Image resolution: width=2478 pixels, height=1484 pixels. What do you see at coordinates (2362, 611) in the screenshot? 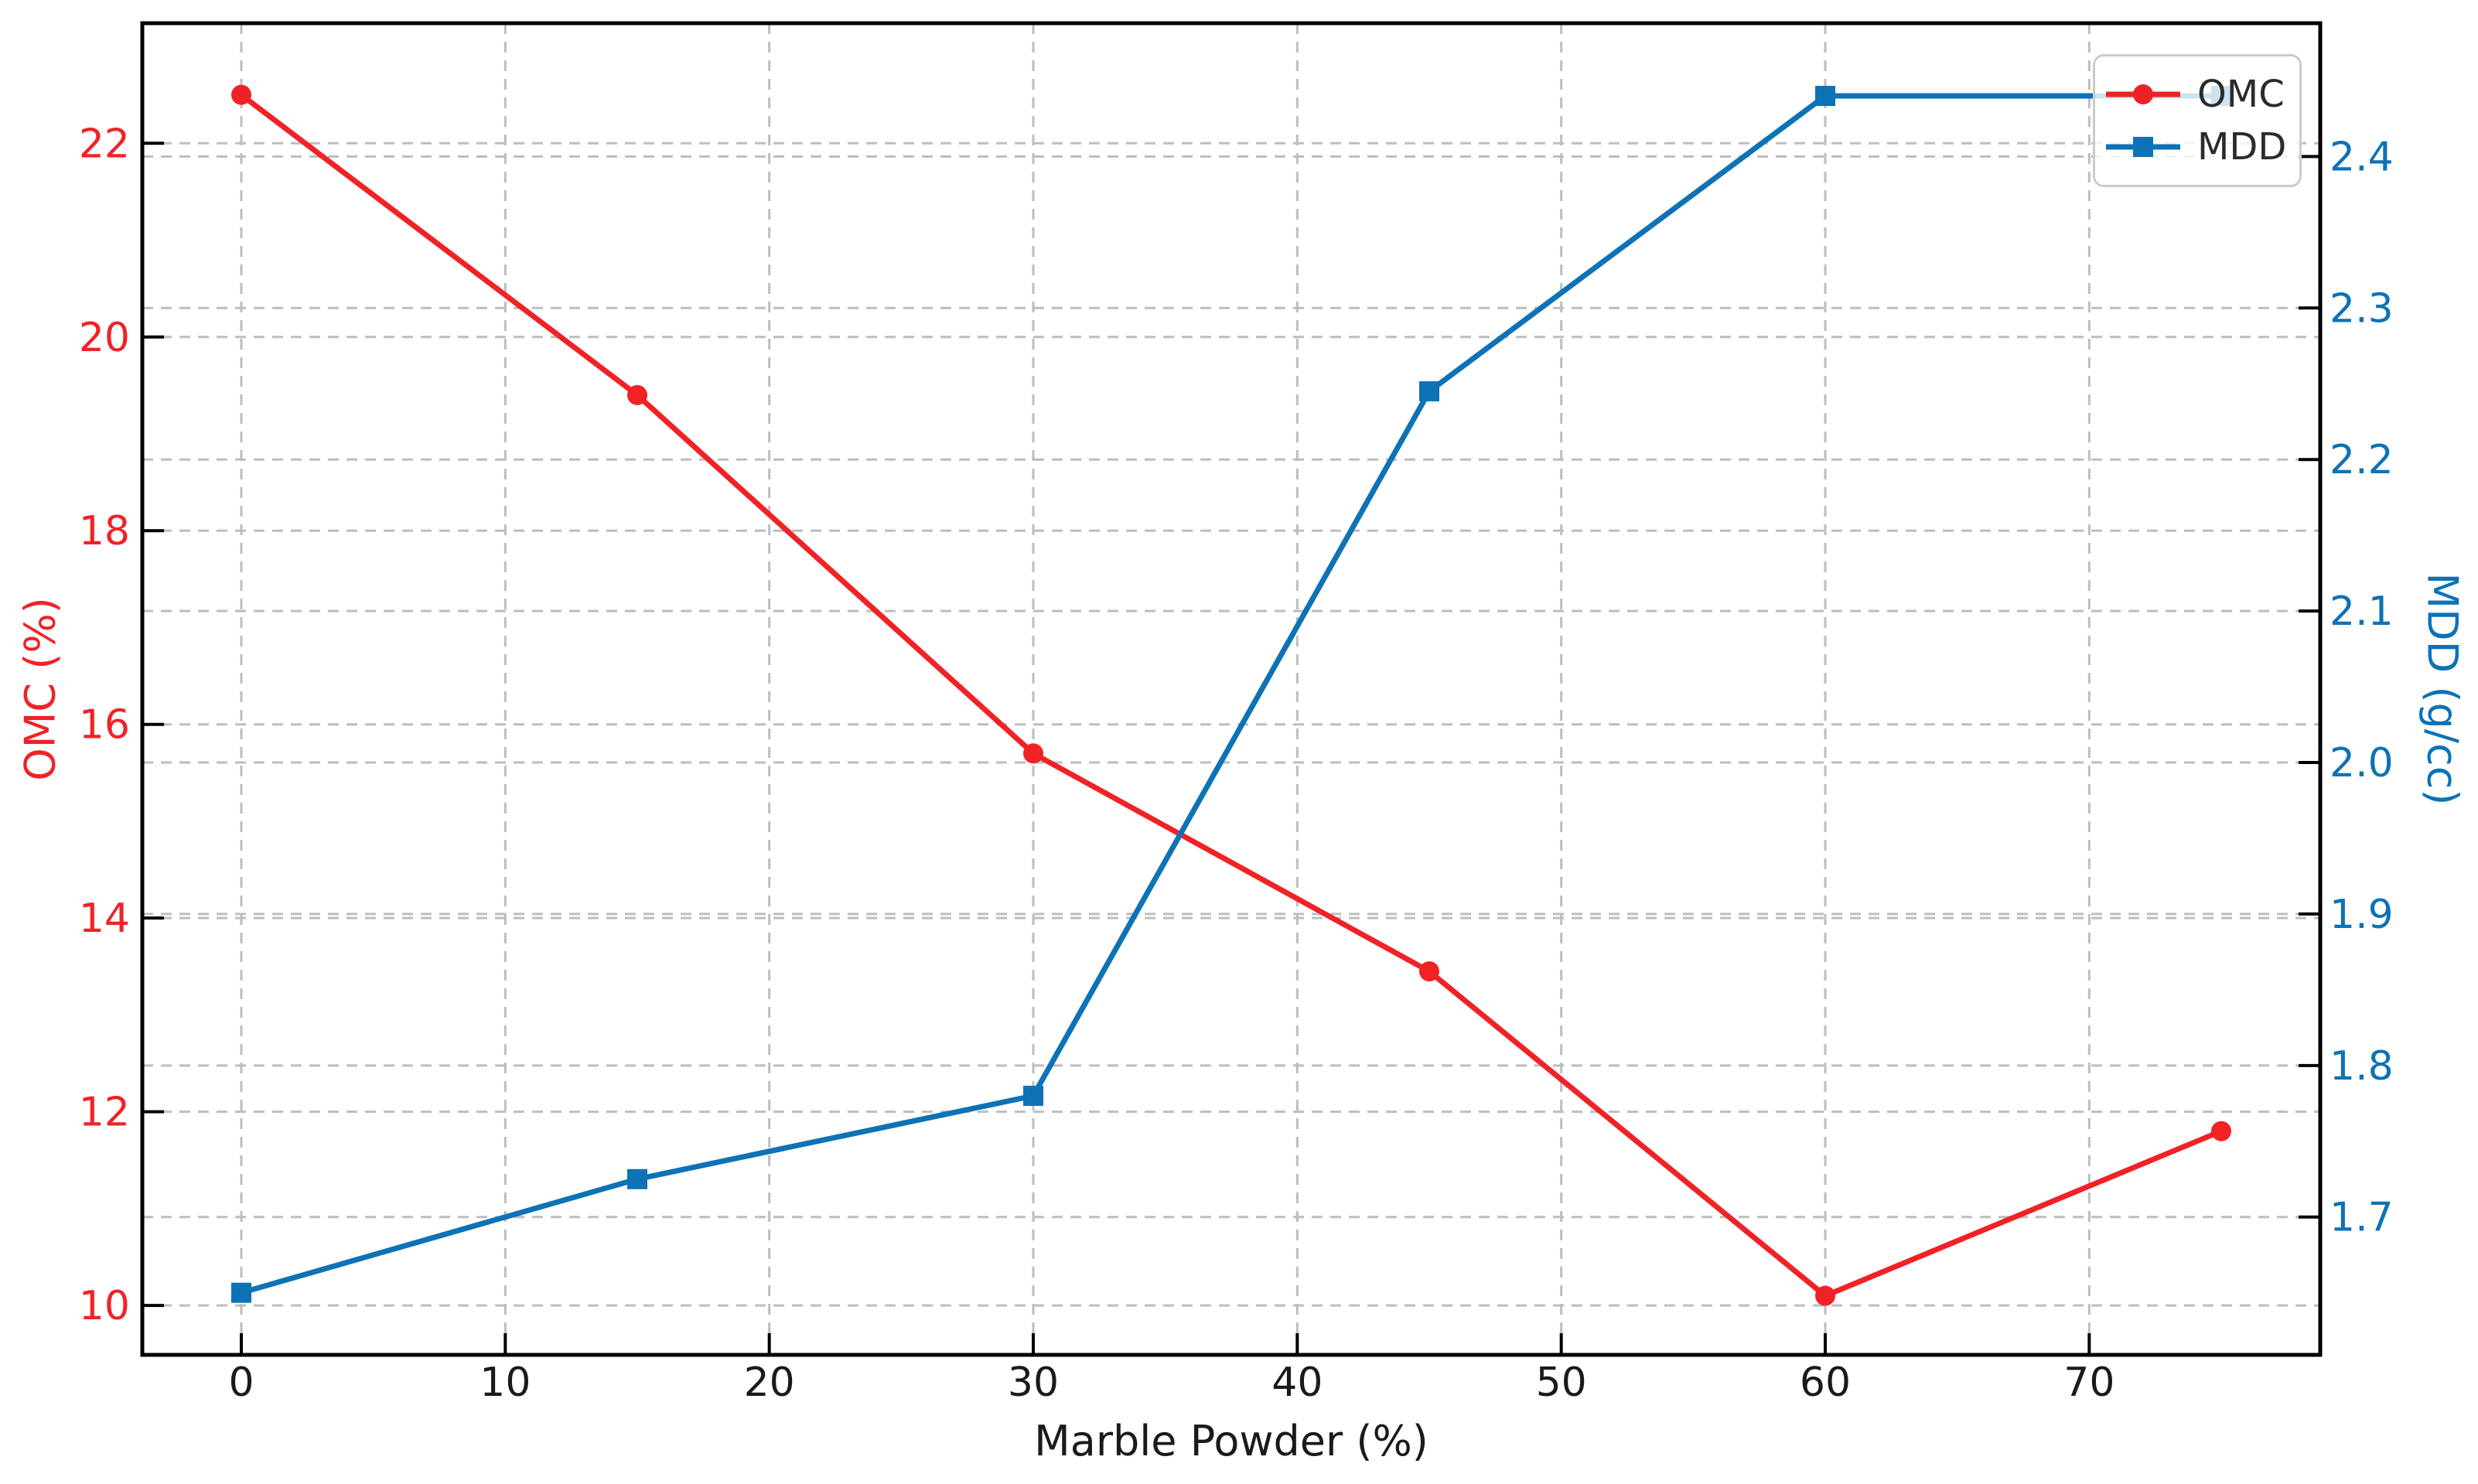
I see `right-tick-label: 2.1` at bounding box center [2362, 611].